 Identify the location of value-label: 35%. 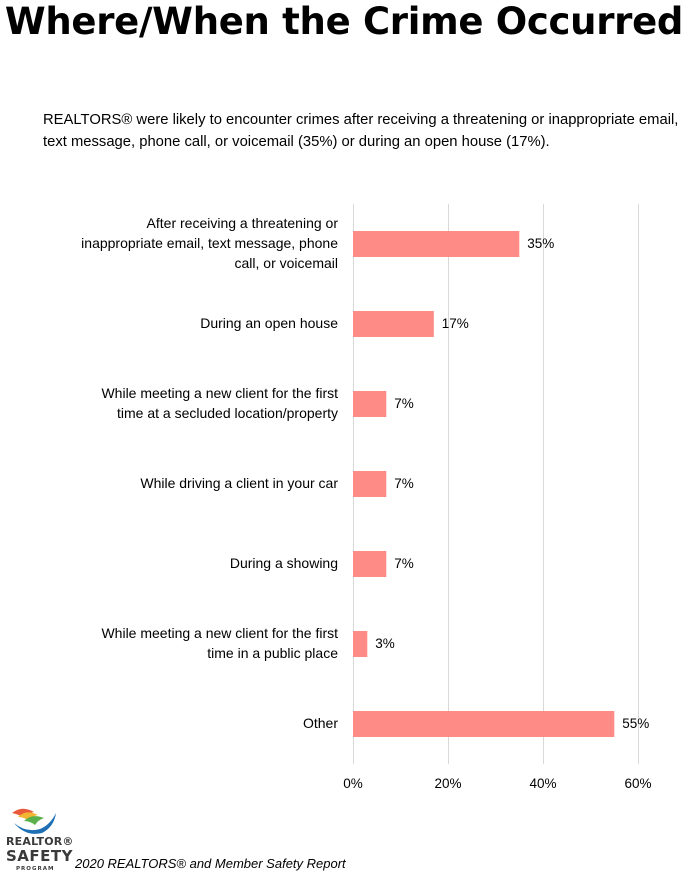
(541, 243).